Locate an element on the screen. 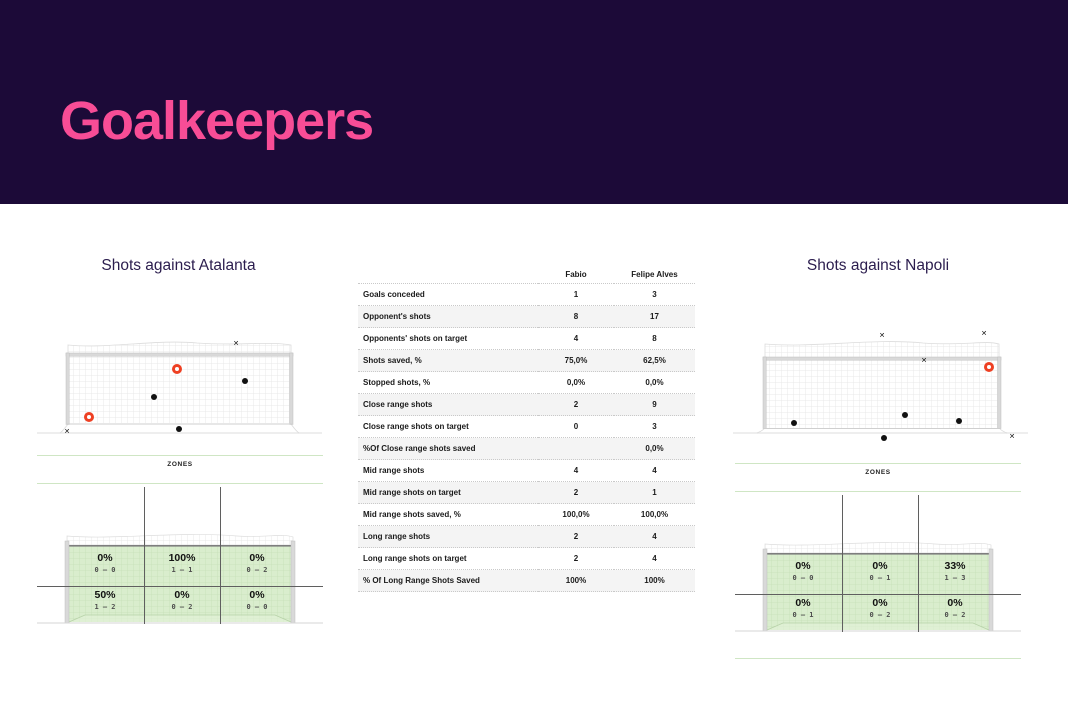  row-label: Stopped shots, % is located at coordinates (448, 382).